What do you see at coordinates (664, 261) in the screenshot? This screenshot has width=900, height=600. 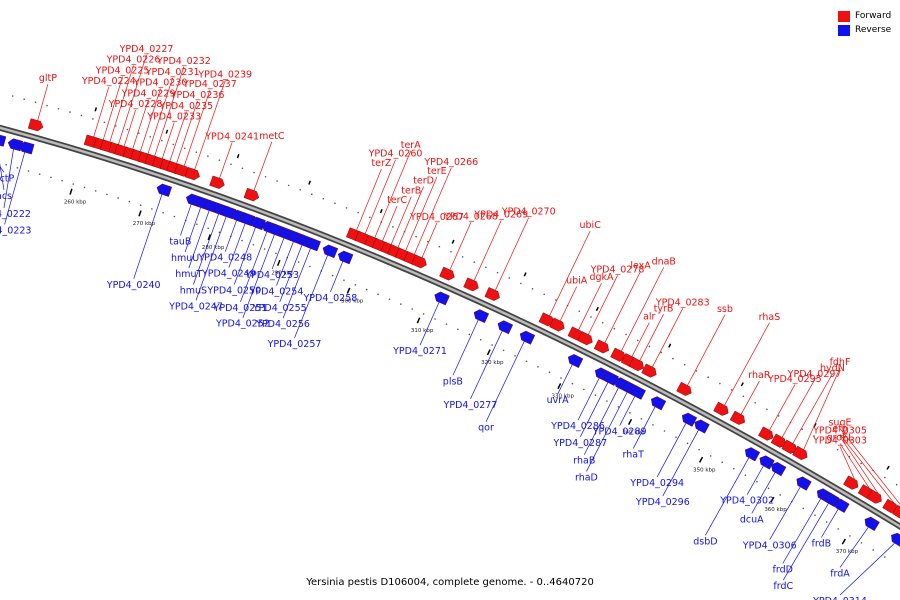 I see `gene-label: dnaB` at bounding box center [664, 261].